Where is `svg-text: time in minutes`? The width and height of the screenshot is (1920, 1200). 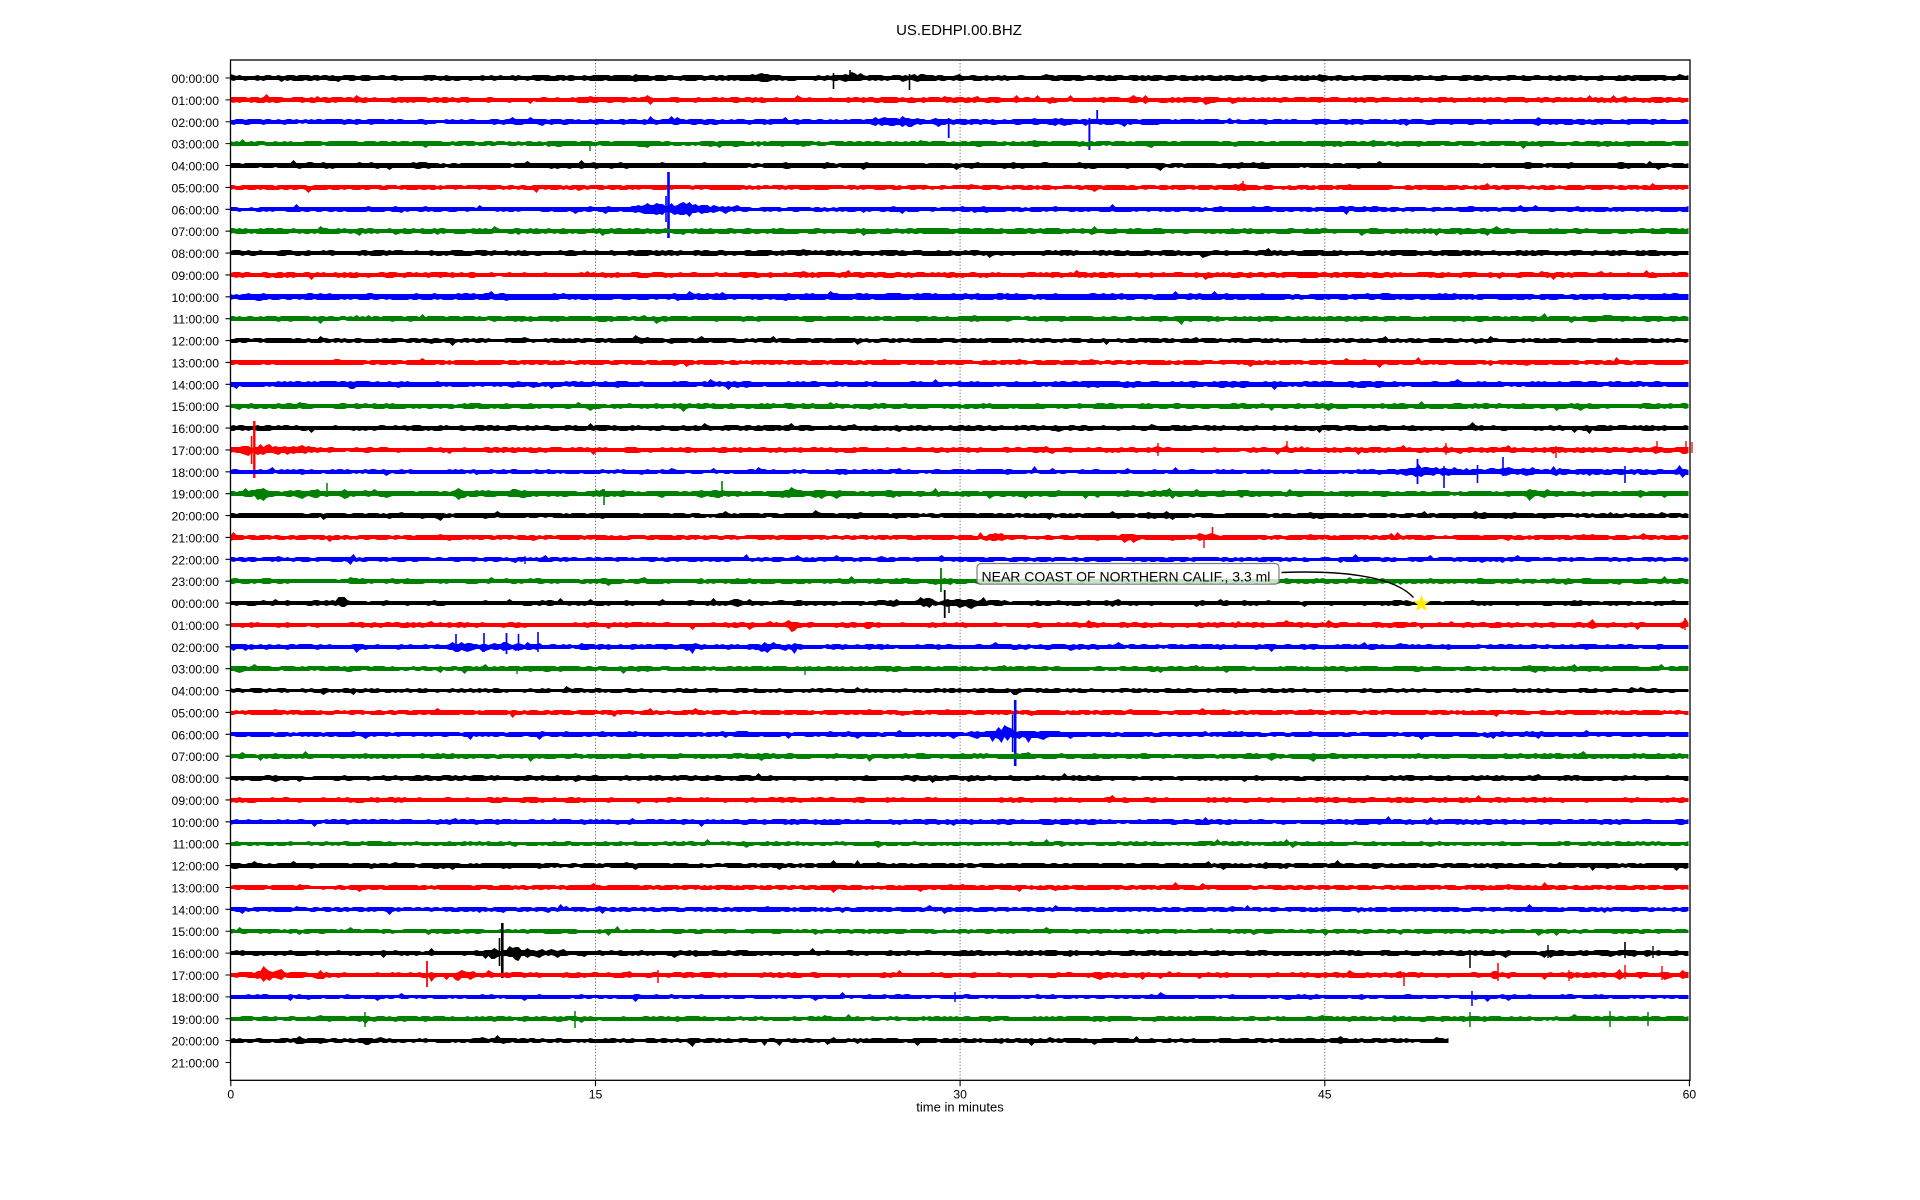
svg-text: time in minutes is located at coordinates (960, 1107).